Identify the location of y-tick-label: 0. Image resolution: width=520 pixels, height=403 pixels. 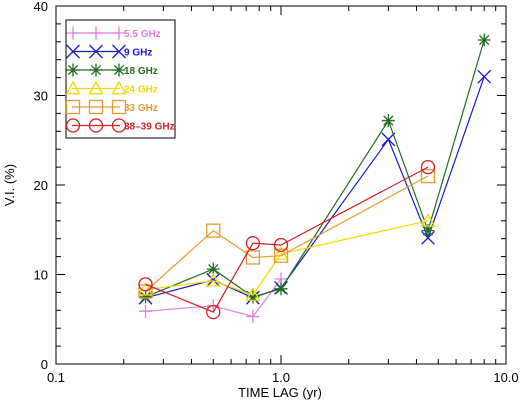
(44, 364).